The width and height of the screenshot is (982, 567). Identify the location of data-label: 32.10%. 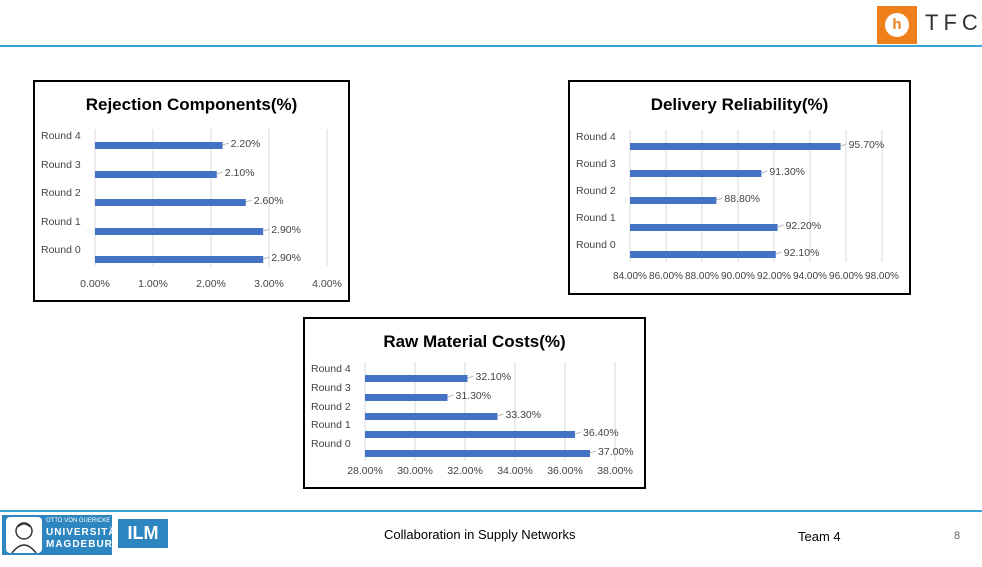
(494, 377).